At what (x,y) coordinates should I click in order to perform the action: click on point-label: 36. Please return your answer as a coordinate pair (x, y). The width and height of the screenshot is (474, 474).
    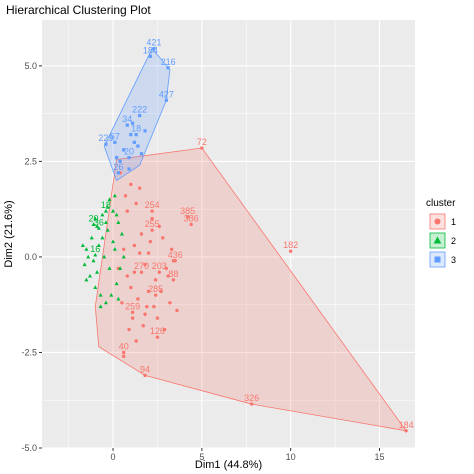
    Looking at the image, I should click on (99, 222).